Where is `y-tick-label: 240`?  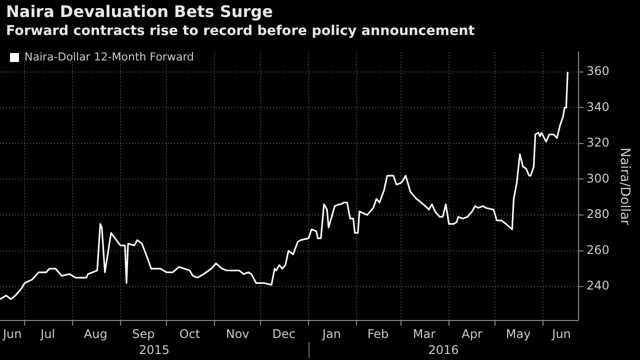 y-tick-label: 240 is located at coordinates (598, 285).